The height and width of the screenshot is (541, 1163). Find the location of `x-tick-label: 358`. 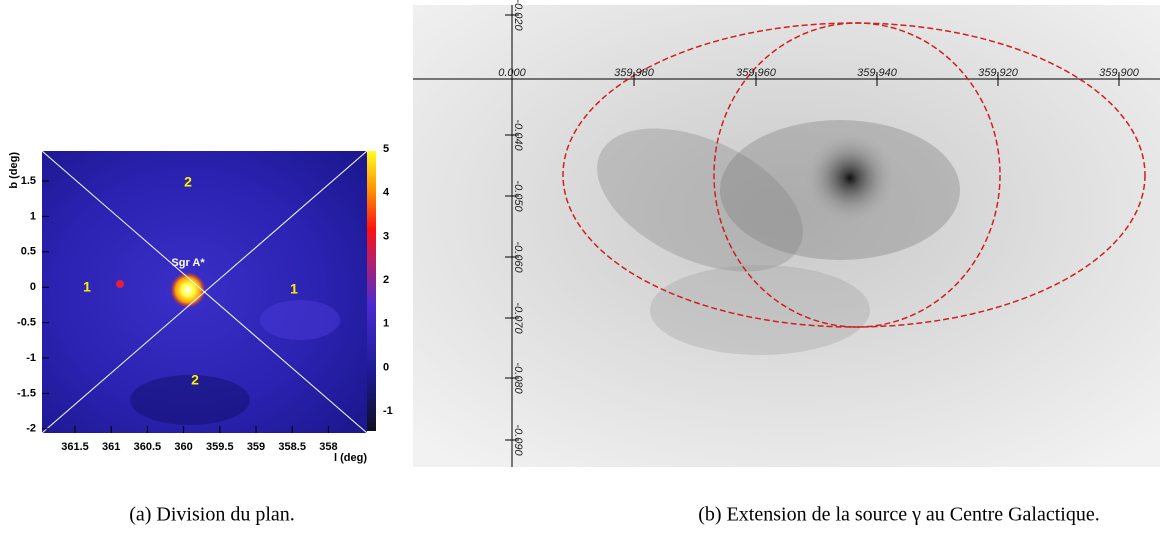

x-tick-label: 358 is located at coordinates (328, 447).